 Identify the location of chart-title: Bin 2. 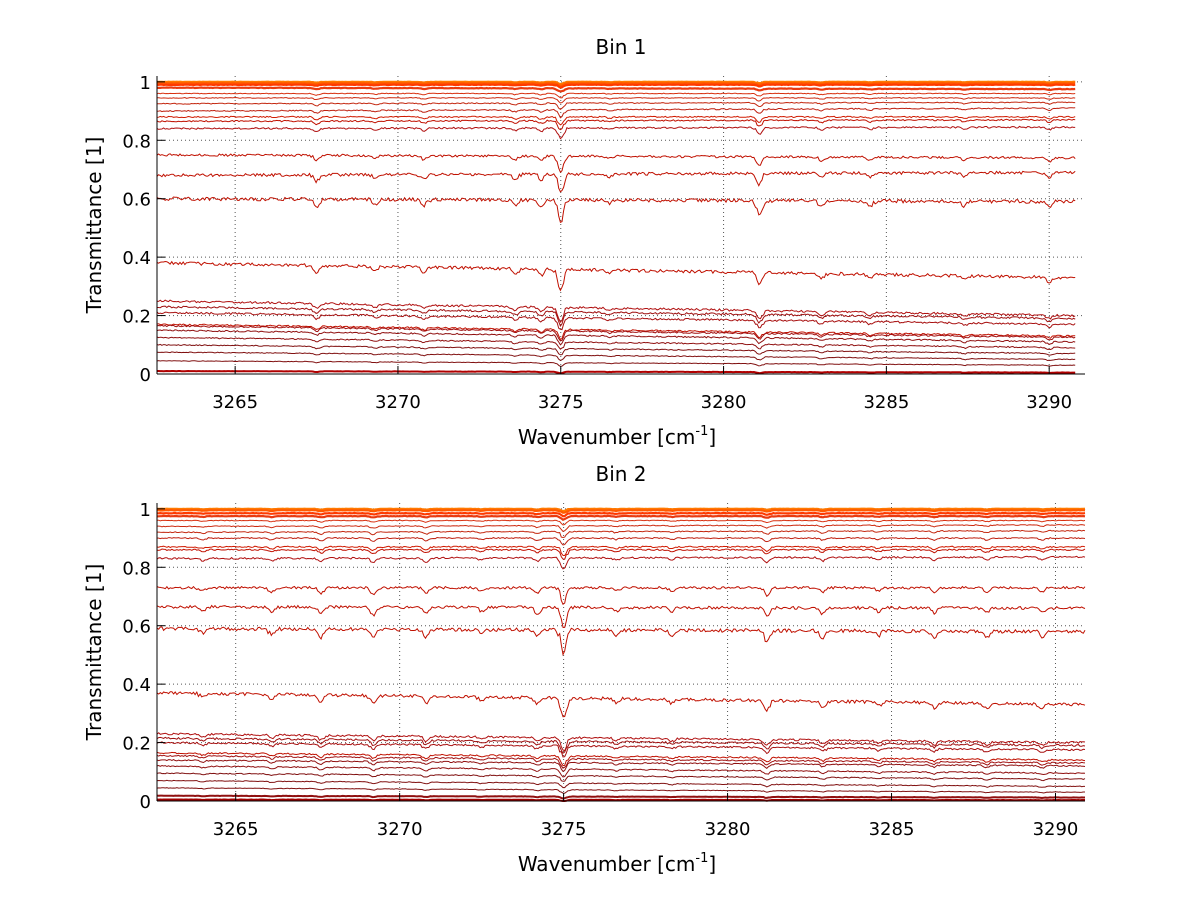
(620, 474).